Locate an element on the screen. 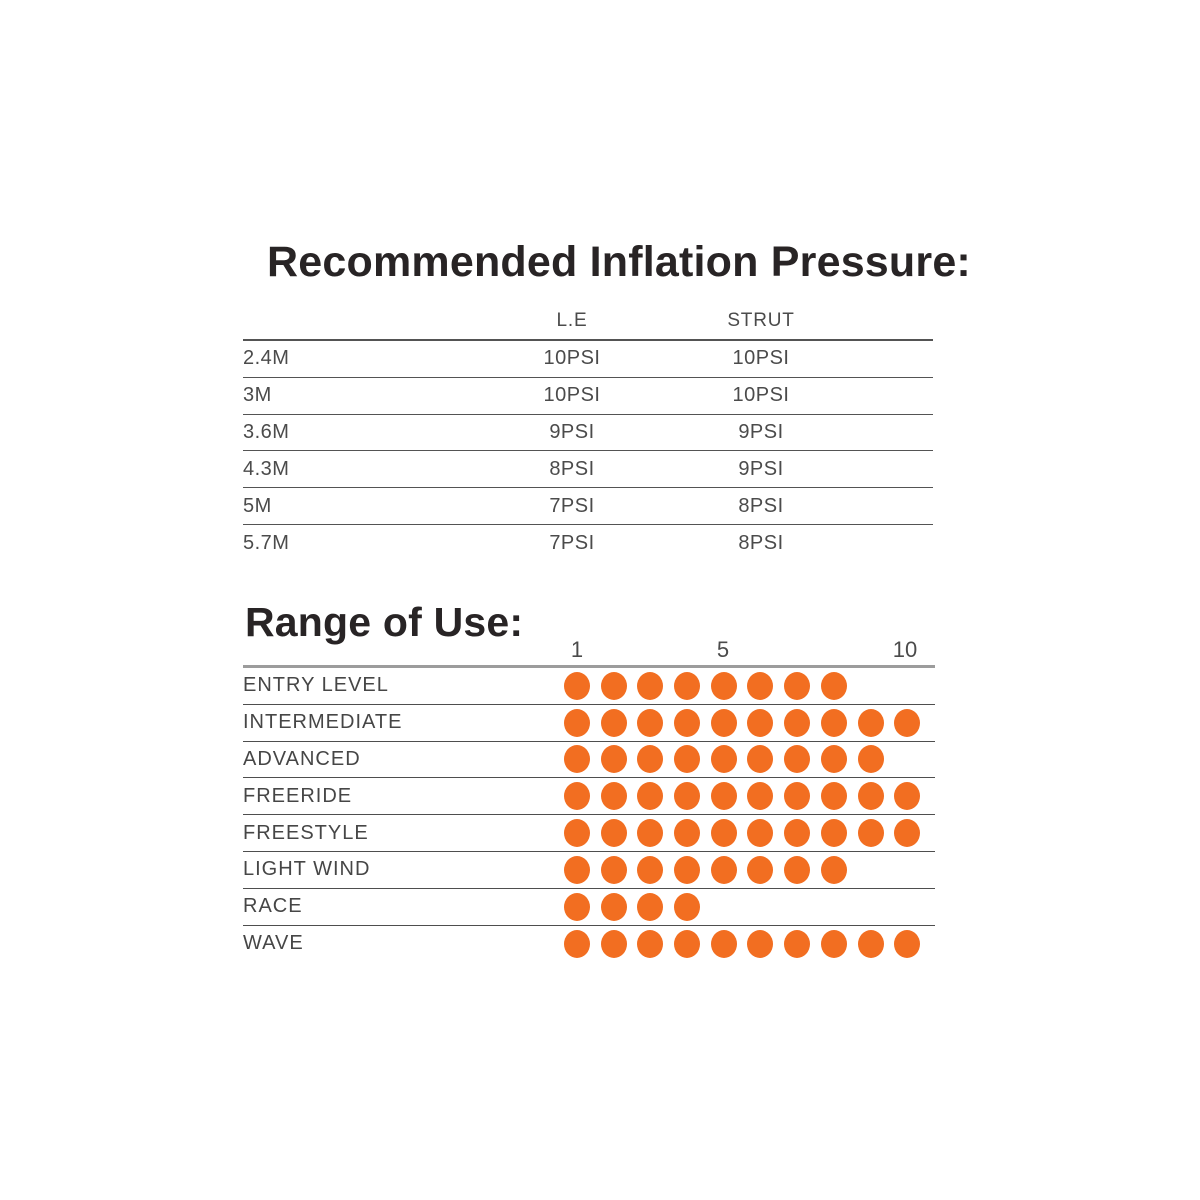 The width and height of the screenshot is (1200, 1200). range-row-label: ADVANCED is located at coordinates (302, 758).